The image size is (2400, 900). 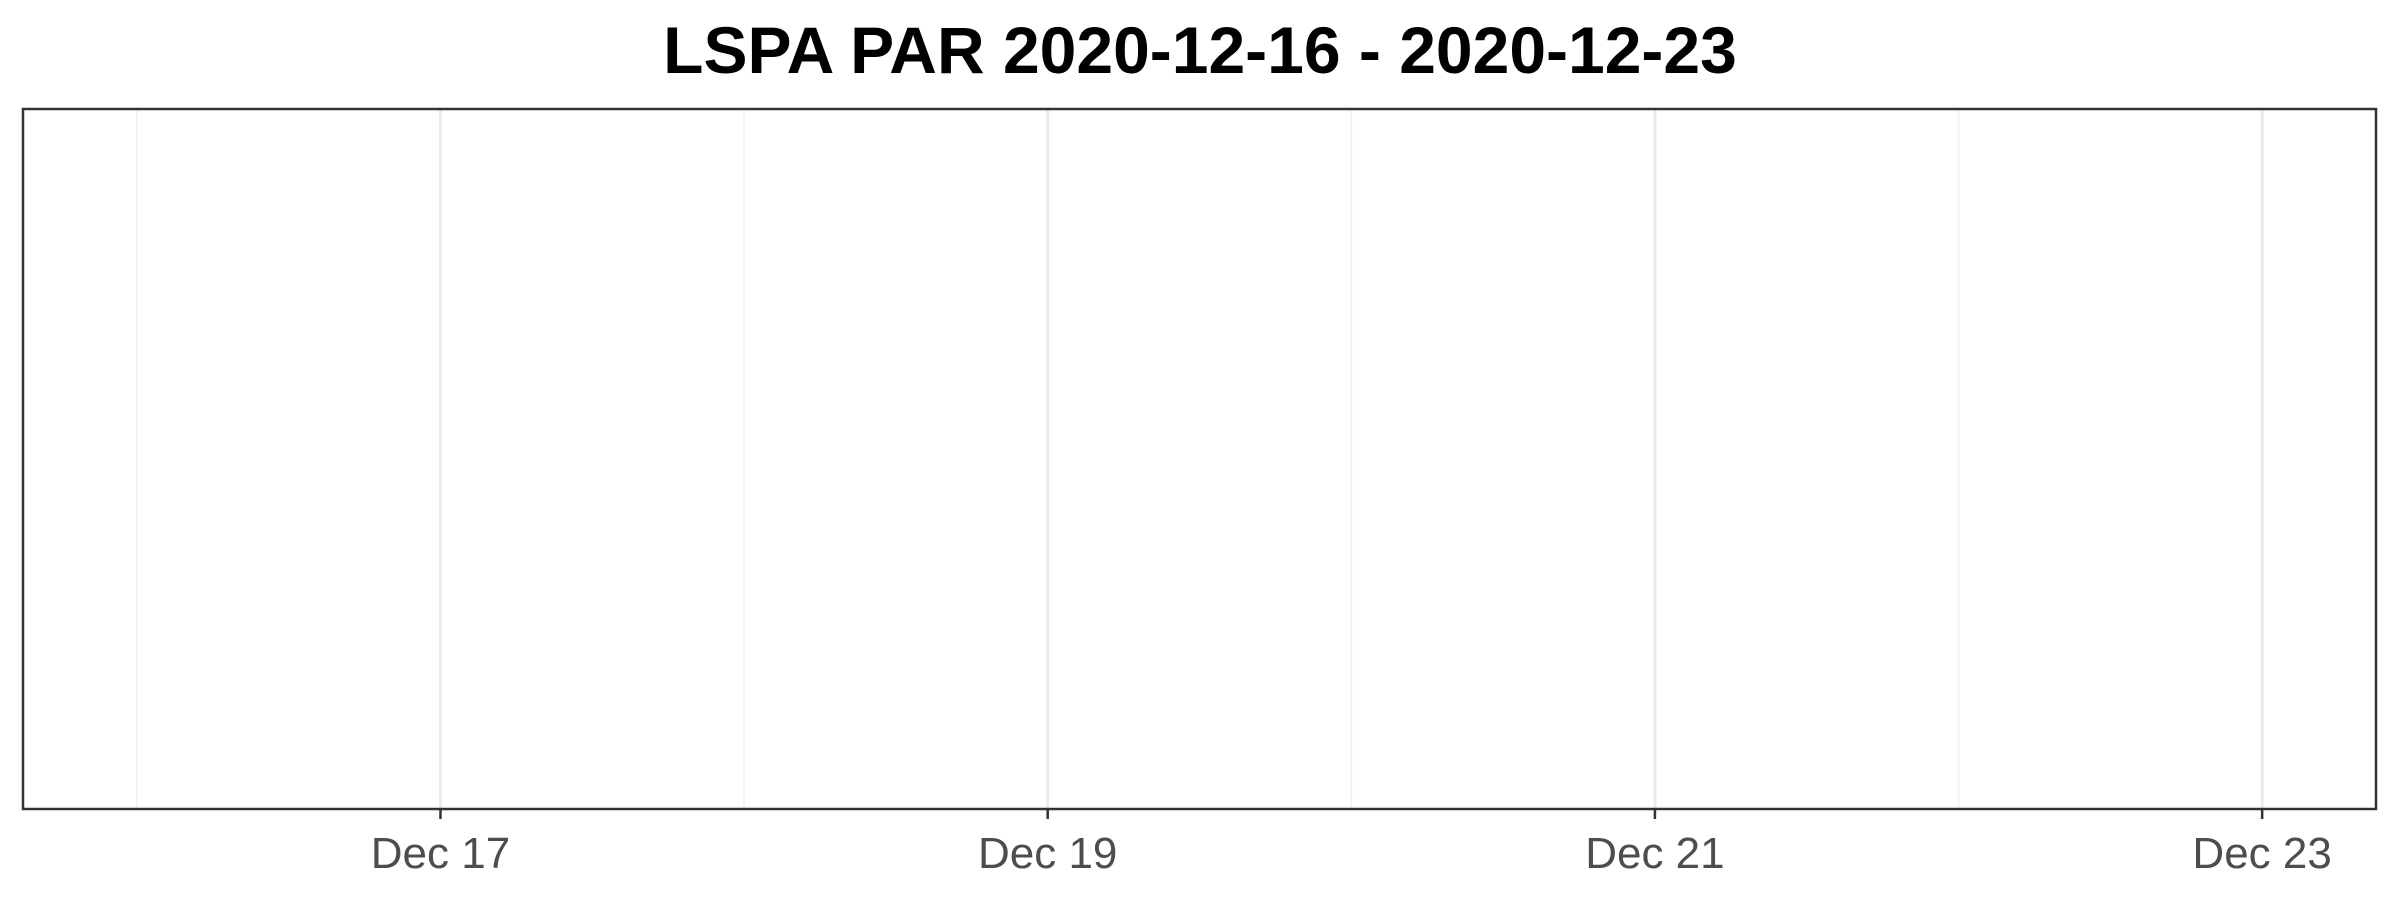 I want to click on chart-title: LSPA PAR 2020-12-16 - 2020-12-23, so click(x=1200, y=50).